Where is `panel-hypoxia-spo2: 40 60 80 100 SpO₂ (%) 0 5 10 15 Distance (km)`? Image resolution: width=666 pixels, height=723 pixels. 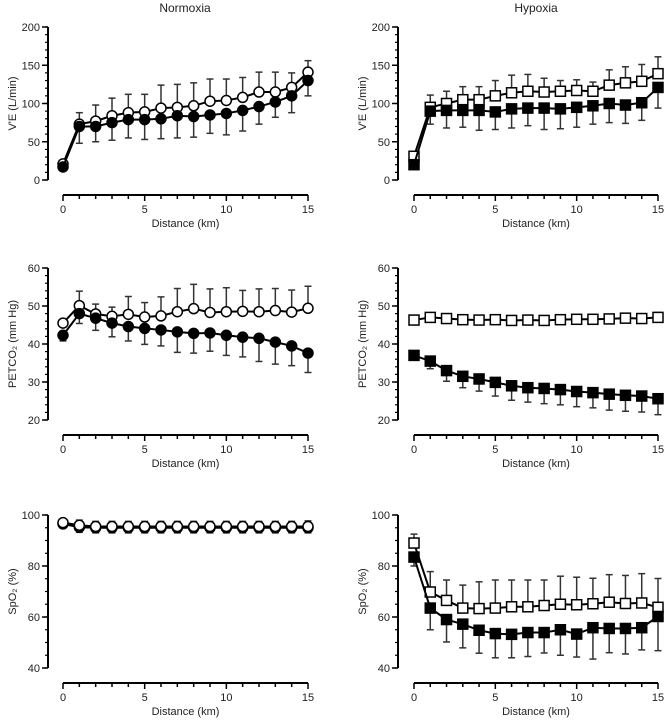
panel-hypoxia-spo2: 40 60 80 100 SpO₂ (%) 0 5 10 15 Distance (km) is located at coordinates (510, 614).